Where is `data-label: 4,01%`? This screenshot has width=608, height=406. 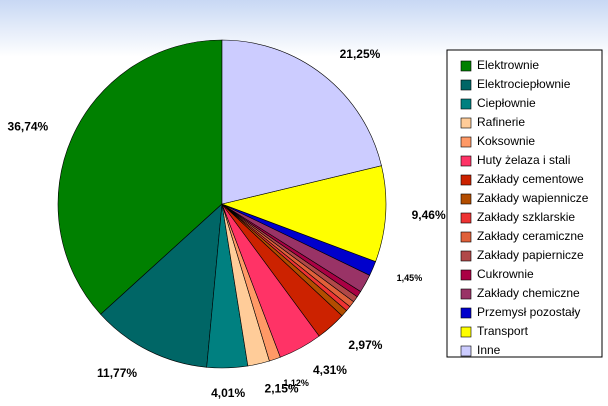
data-label: 4,01% is located at coordinates (228, 393).